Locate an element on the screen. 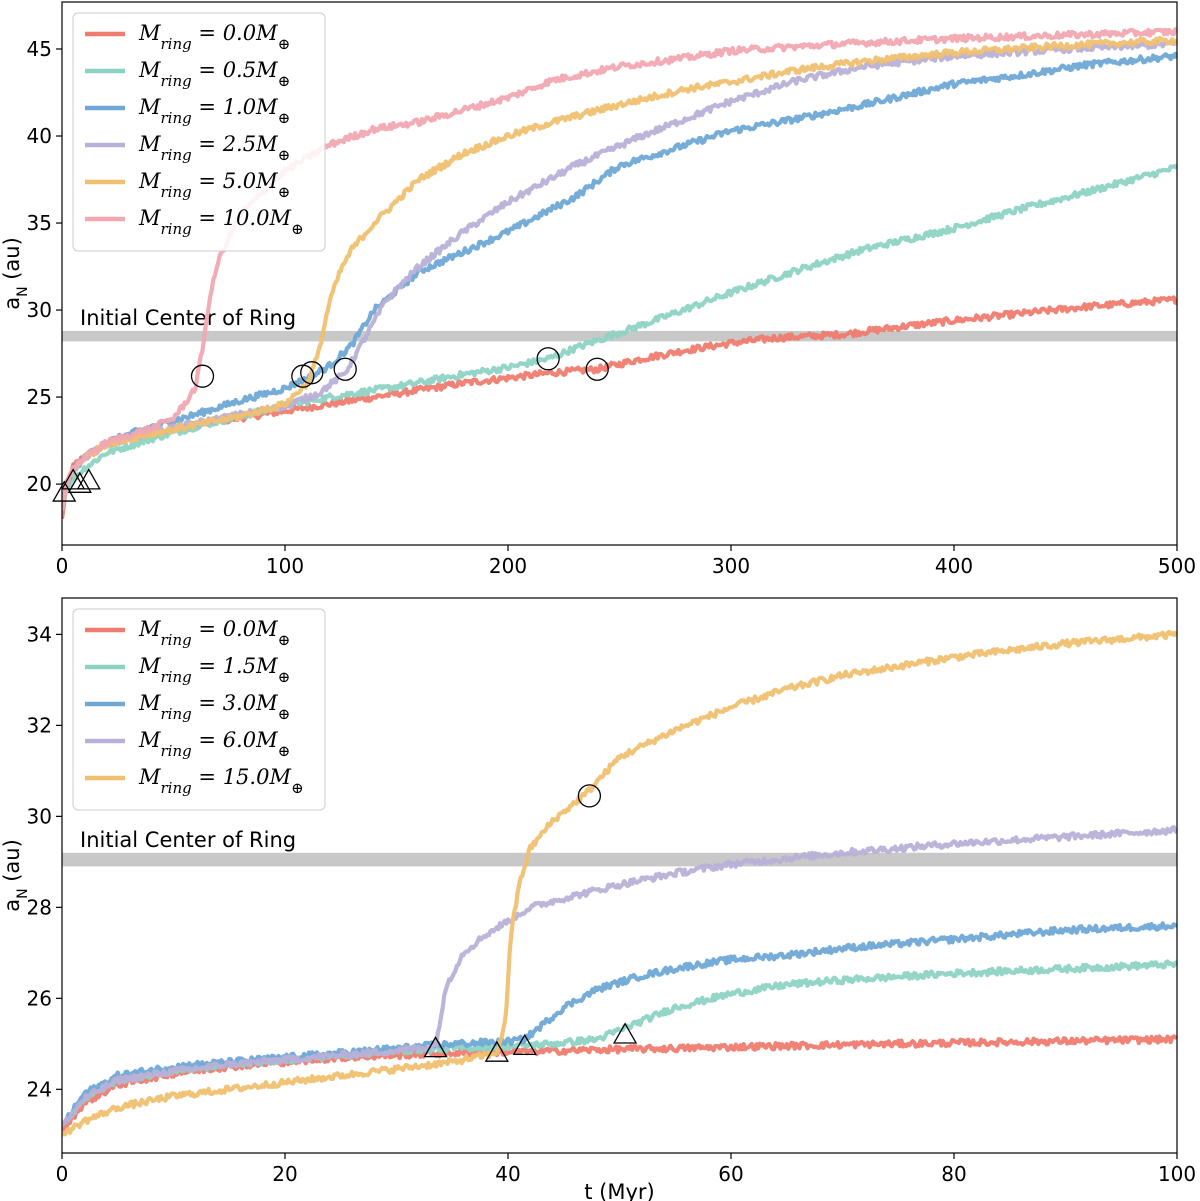 The image size is (1200, 1201). y-tick-label: 35 is located at coordinates (39, 223).